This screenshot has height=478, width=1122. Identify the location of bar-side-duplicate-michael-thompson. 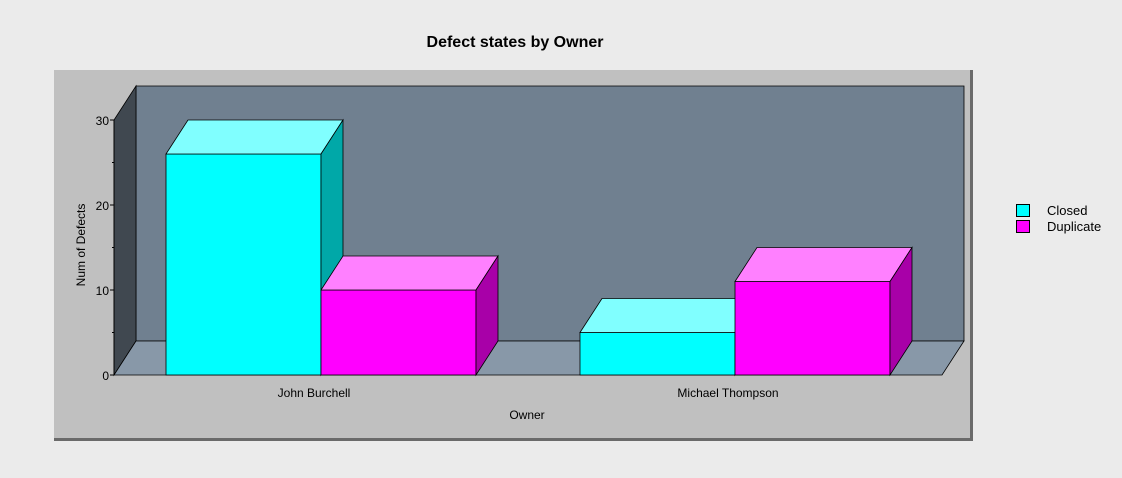
(901, 311).